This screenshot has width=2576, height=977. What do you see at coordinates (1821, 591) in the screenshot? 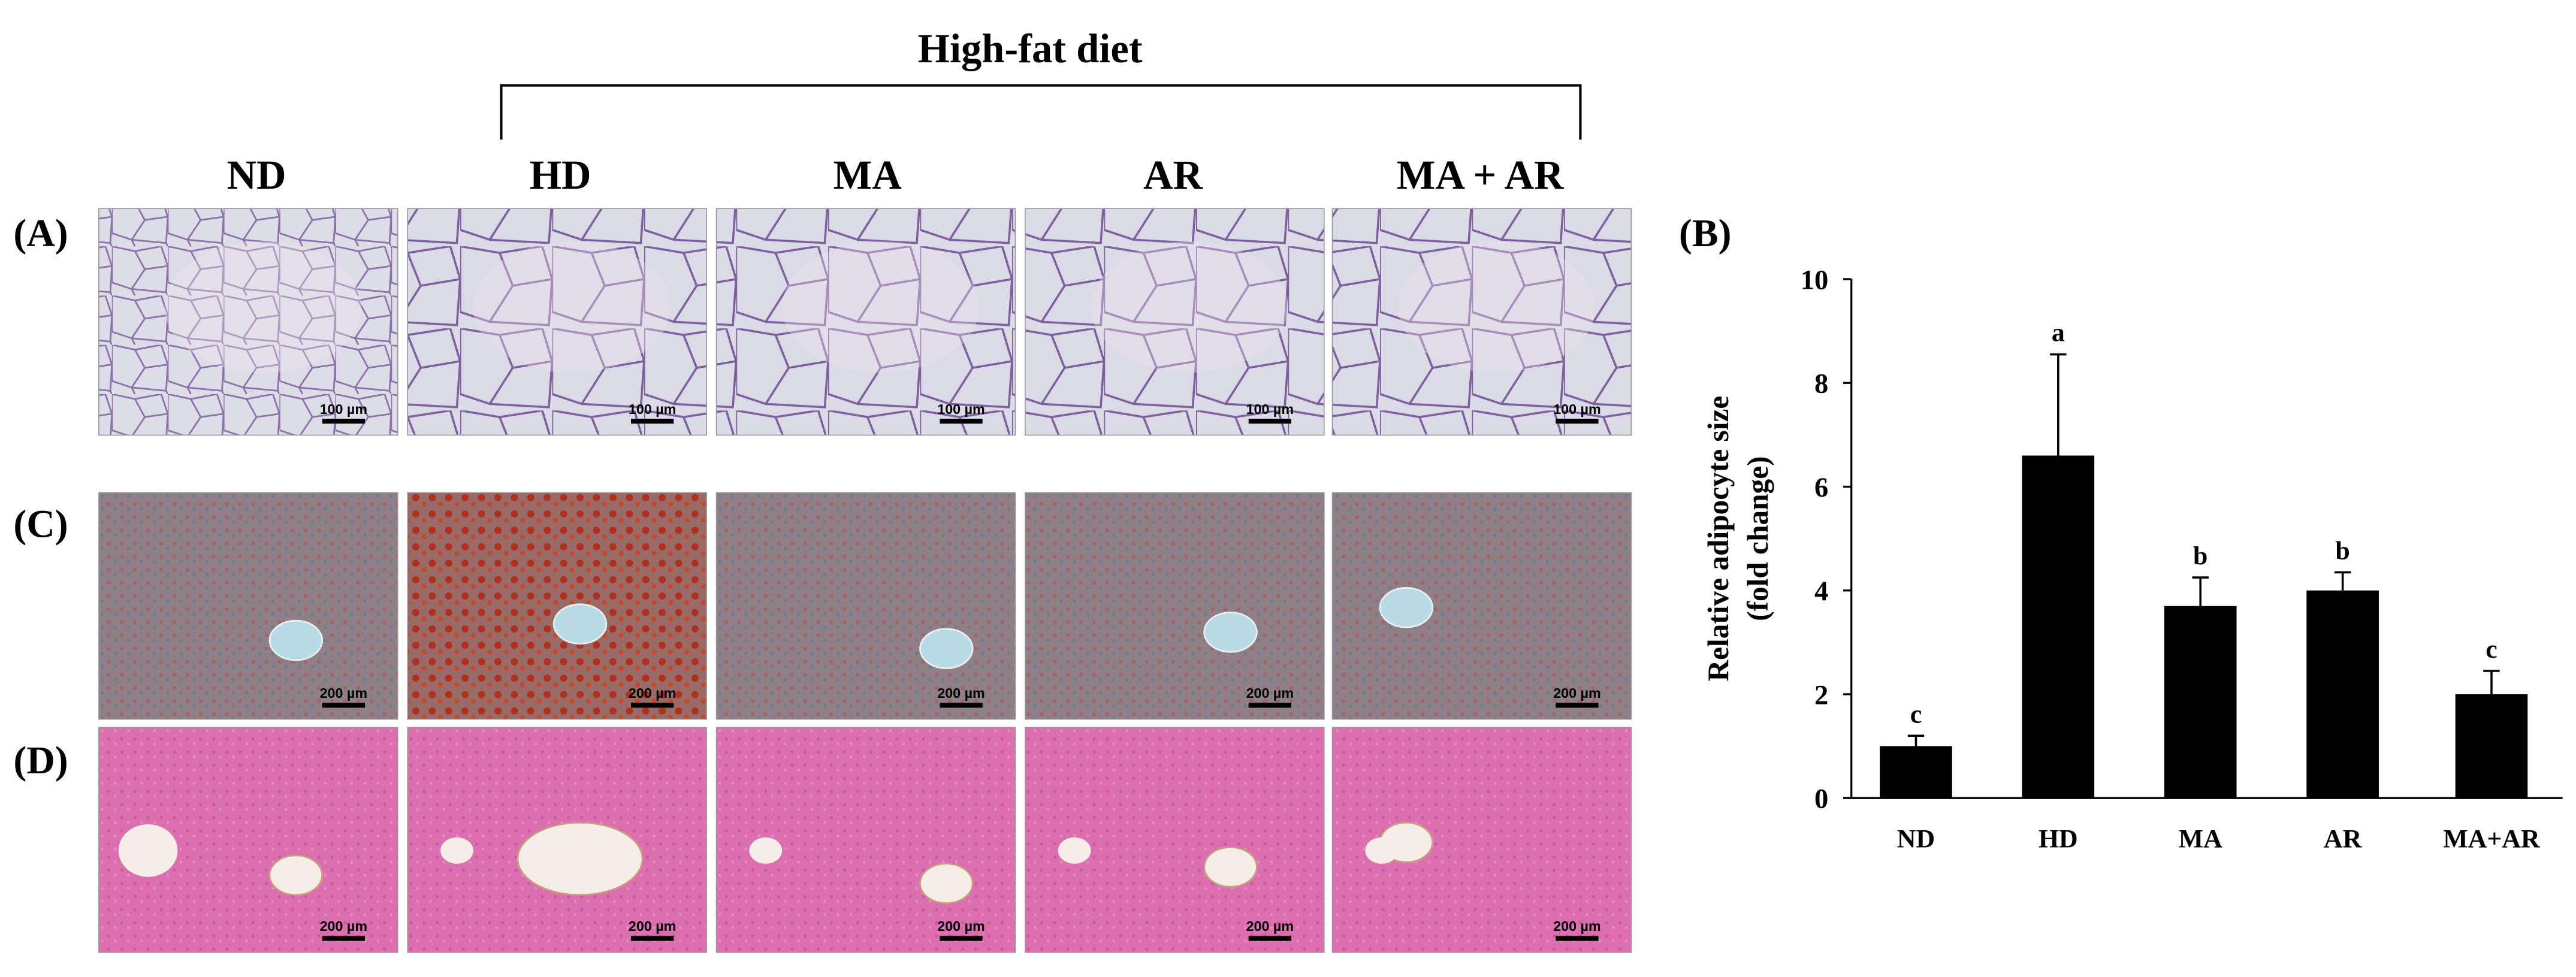
I see `y-tick-label: 4` at bounding box center [1821, 591].